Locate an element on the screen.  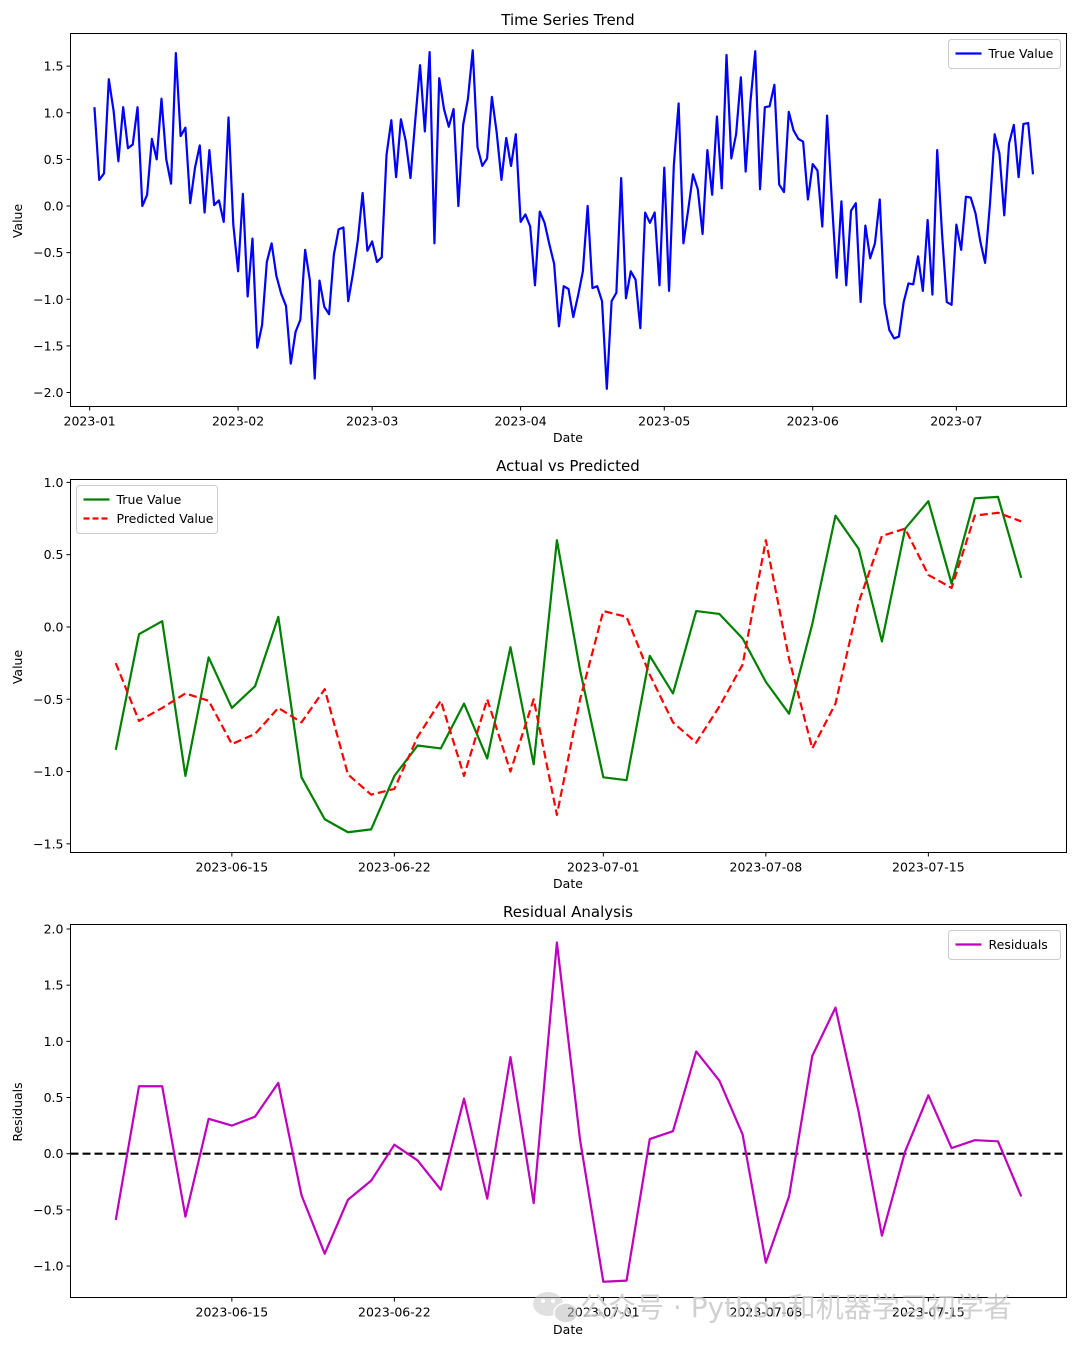
chart-title: Residual Analysis is located at coordinates (568, 912).